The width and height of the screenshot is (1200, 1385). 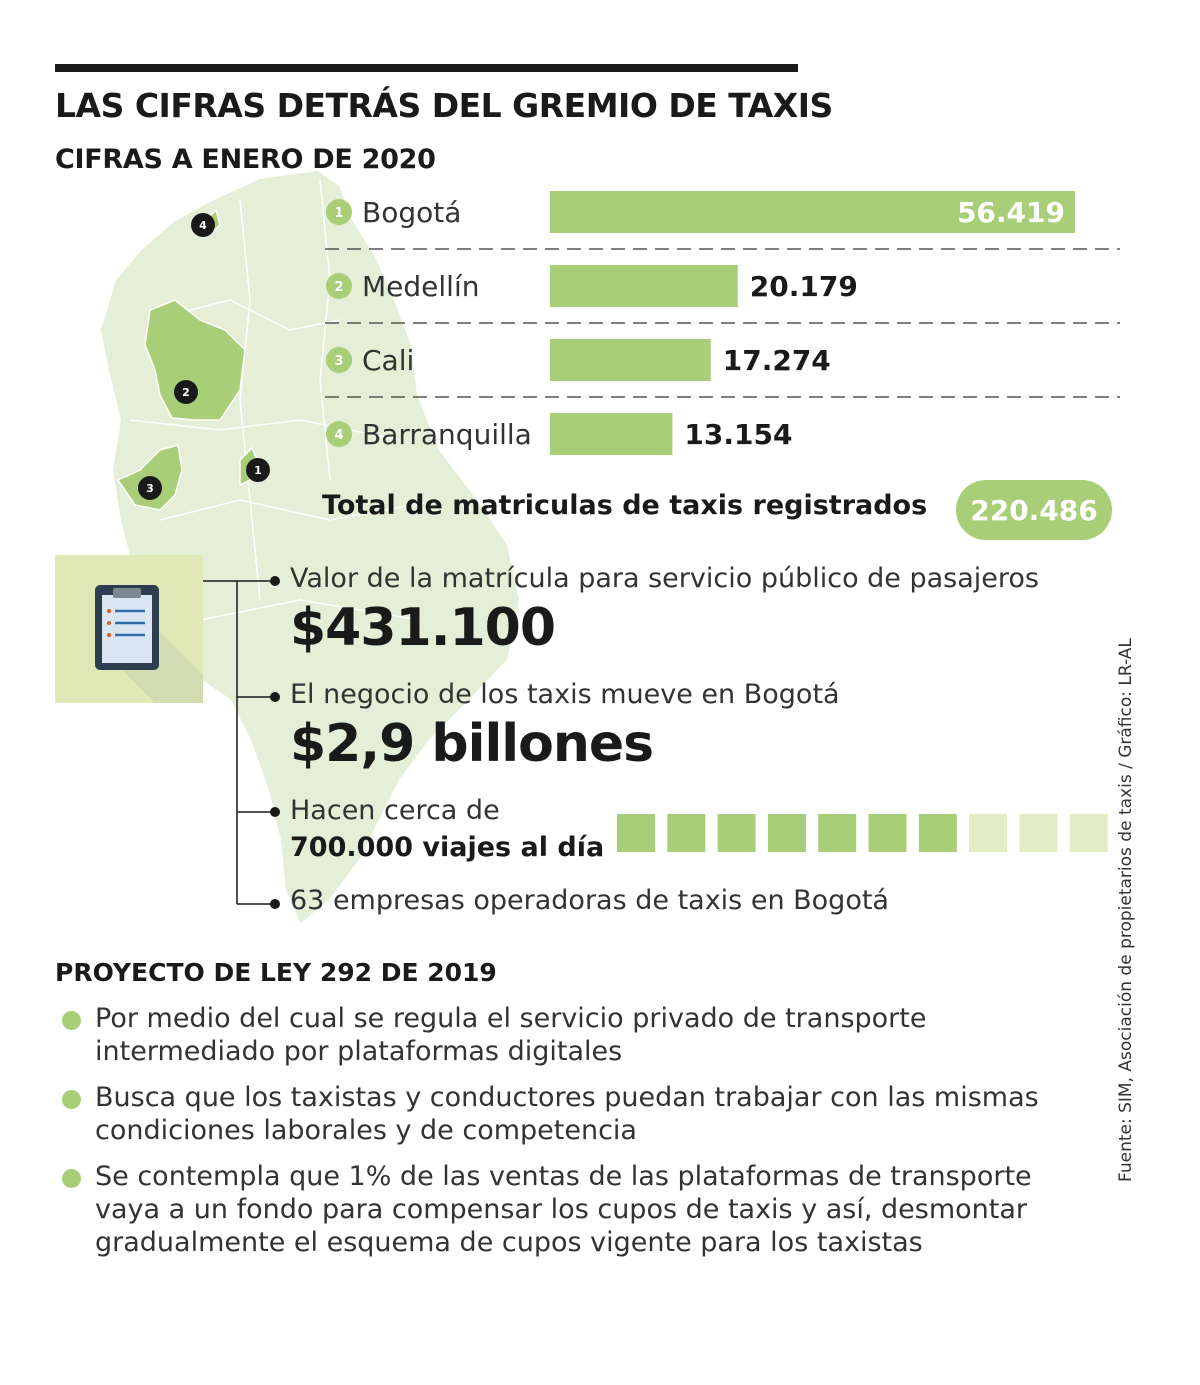 I want to click on business-label: El negocio de los taxis mueve en Bogotá, so click(x=565, y=694).